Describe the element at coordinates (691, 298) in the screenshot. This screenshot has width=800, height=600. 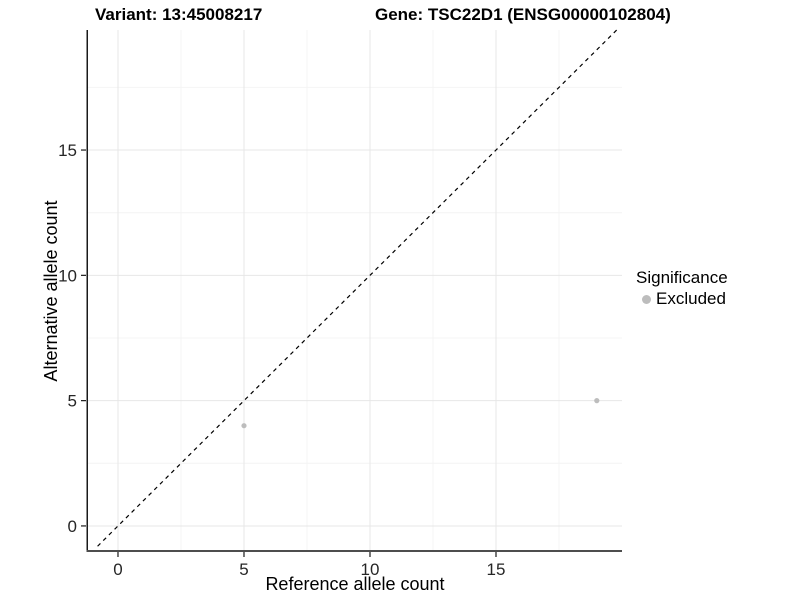
I see `legend-item-label: Excluded` at that location.